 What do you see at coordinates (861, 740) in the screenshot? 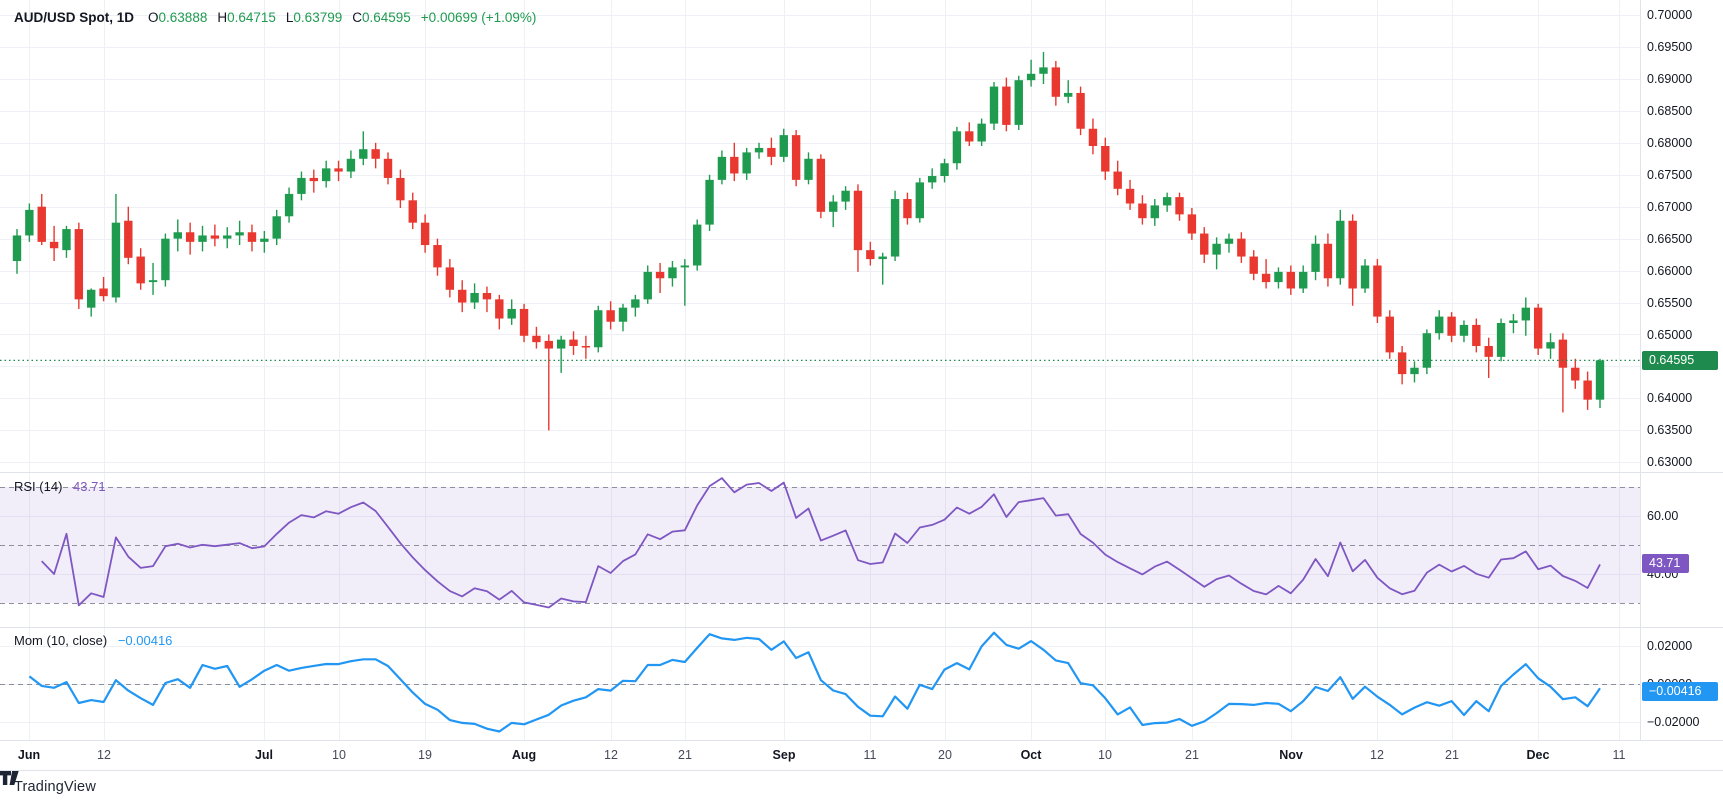
I see `panel-divider-time-axis` at bounding box center [861, 740].